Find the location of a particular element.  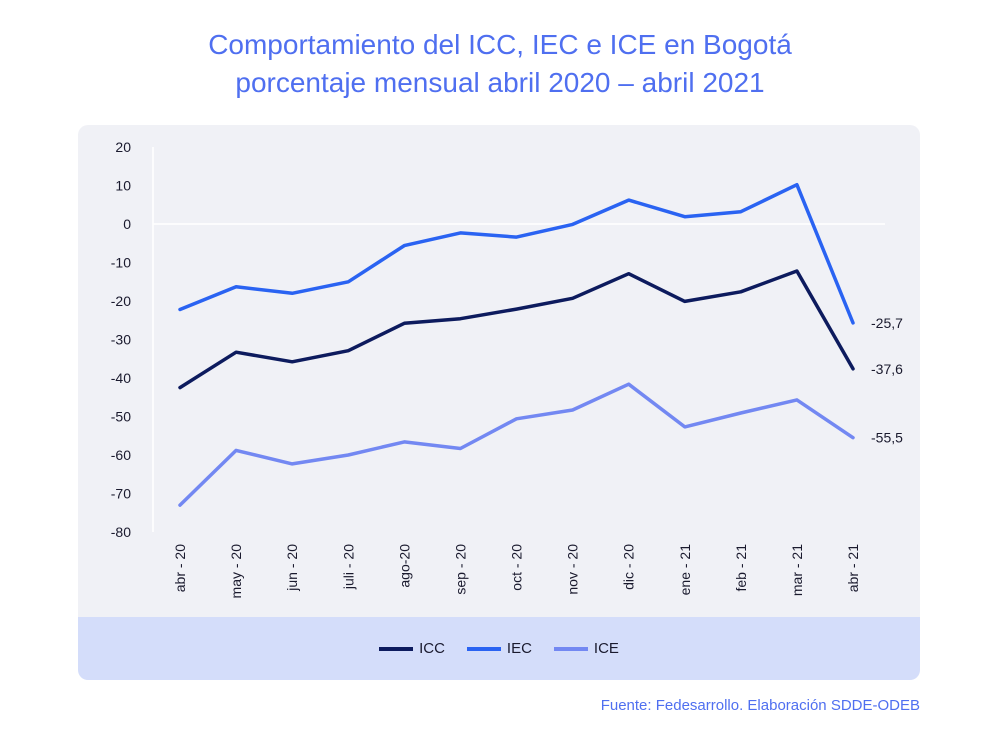

legend-item-icc: ICC is located at coordinates (412, 648).